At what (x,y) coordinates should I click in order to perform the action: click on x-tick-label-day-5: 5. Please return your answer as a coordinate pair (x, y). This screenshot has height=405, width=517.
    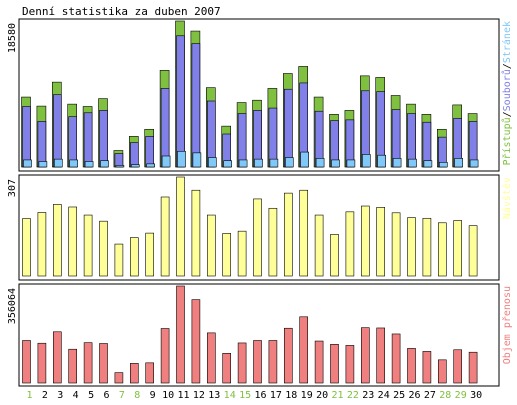
    Looking at the image, I should click on (91, 395).